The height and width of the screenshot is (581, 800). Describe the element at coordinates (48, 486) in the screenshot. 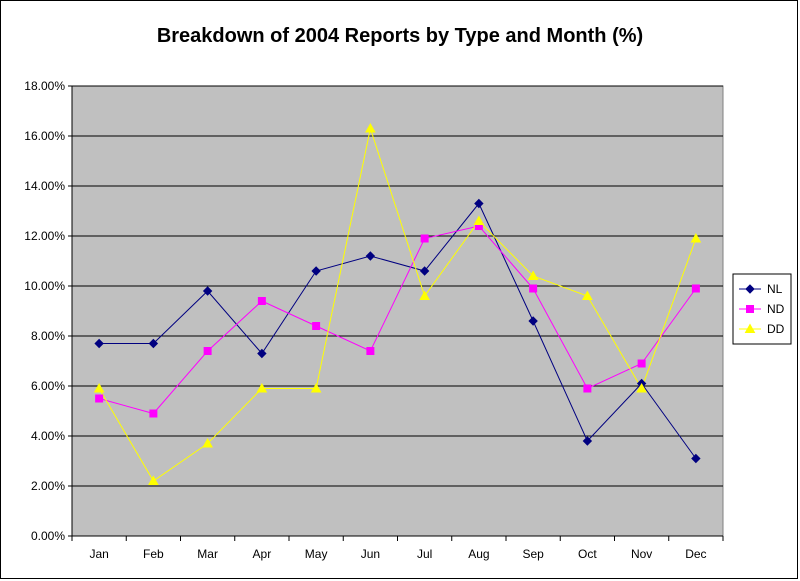

I see `y-tick-label: 2.00%` at that location.